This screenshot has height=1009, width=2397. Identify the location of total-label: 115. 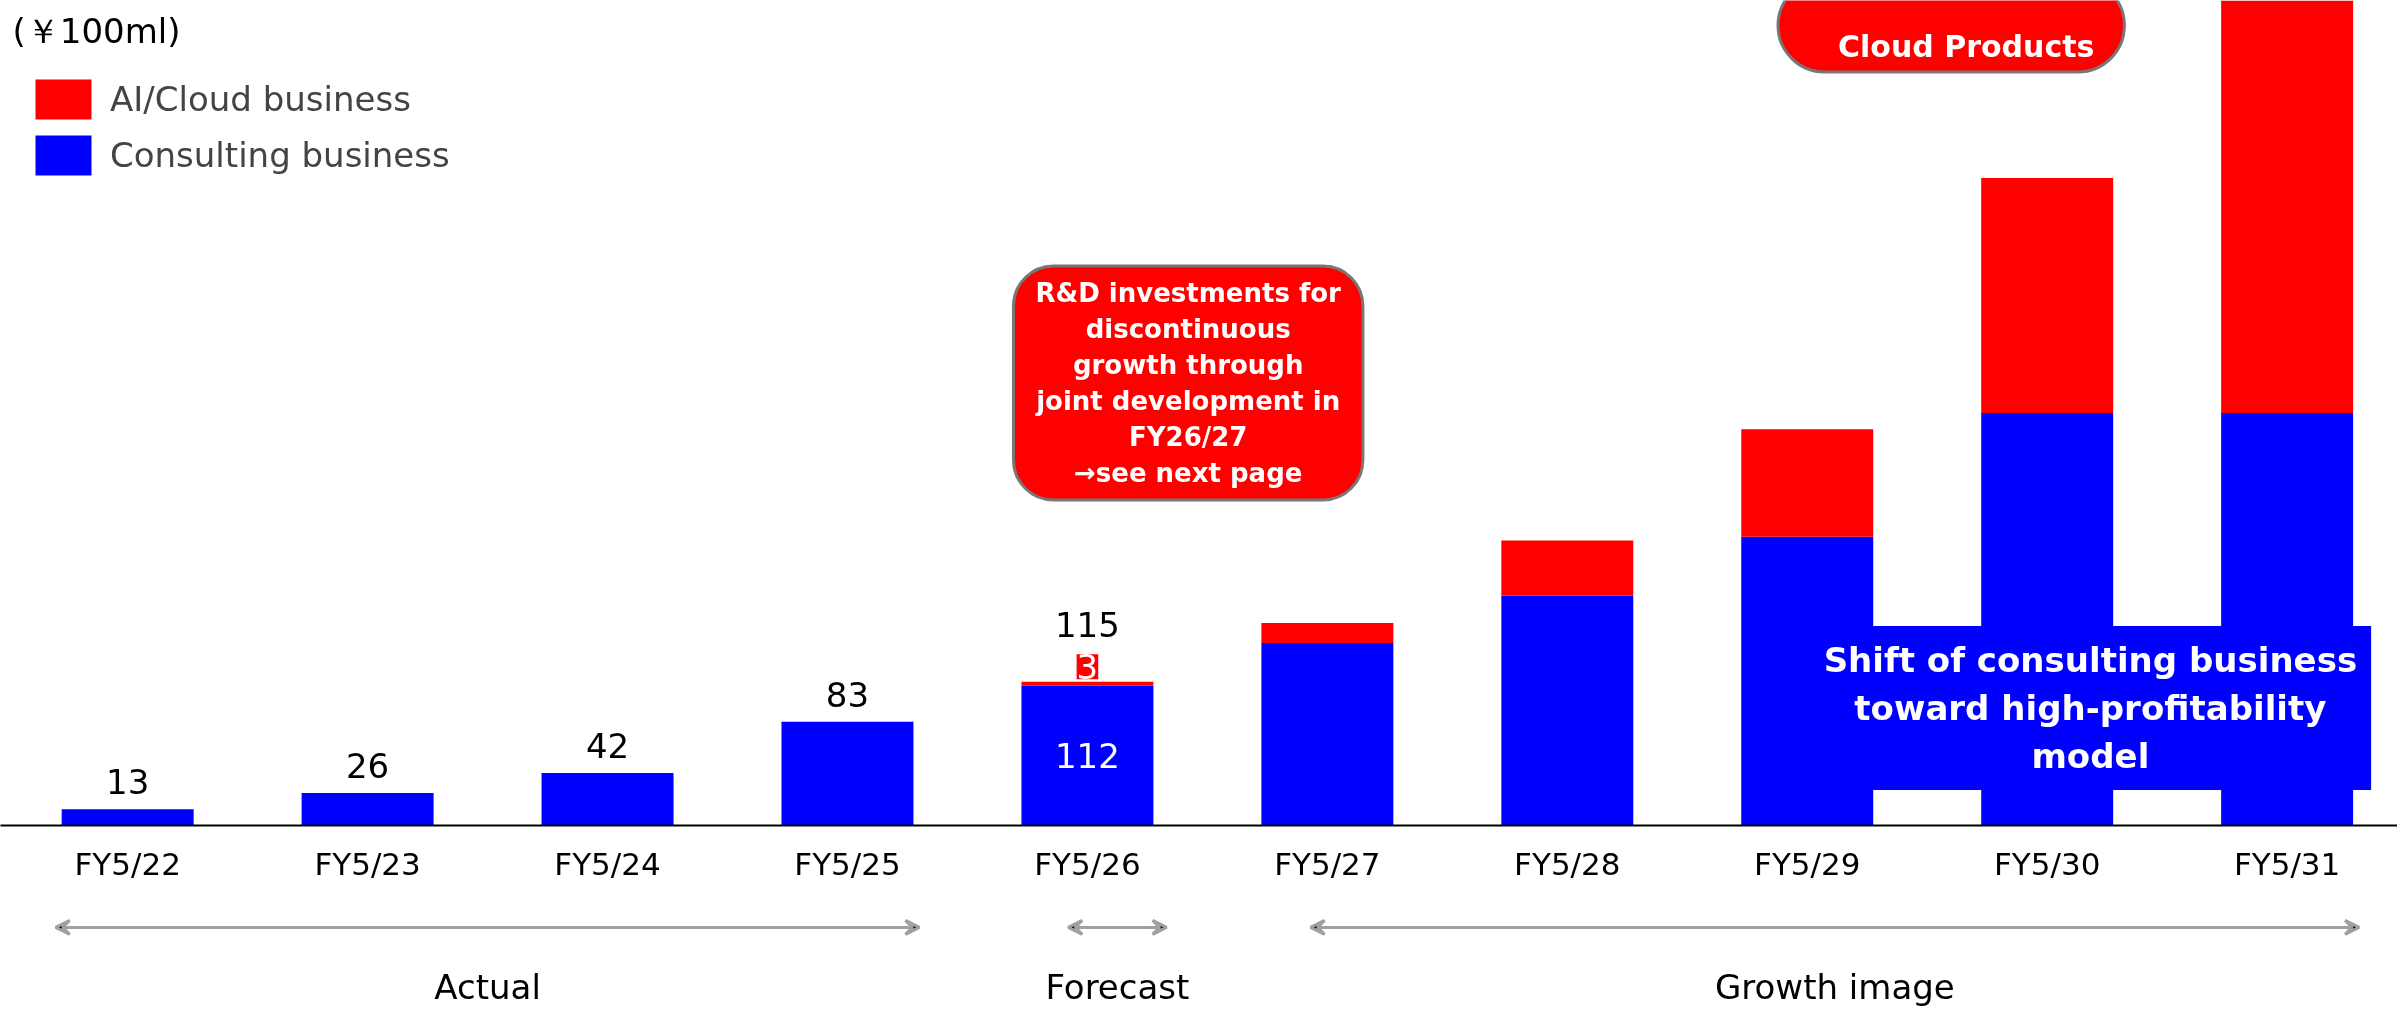
(1087, 624).